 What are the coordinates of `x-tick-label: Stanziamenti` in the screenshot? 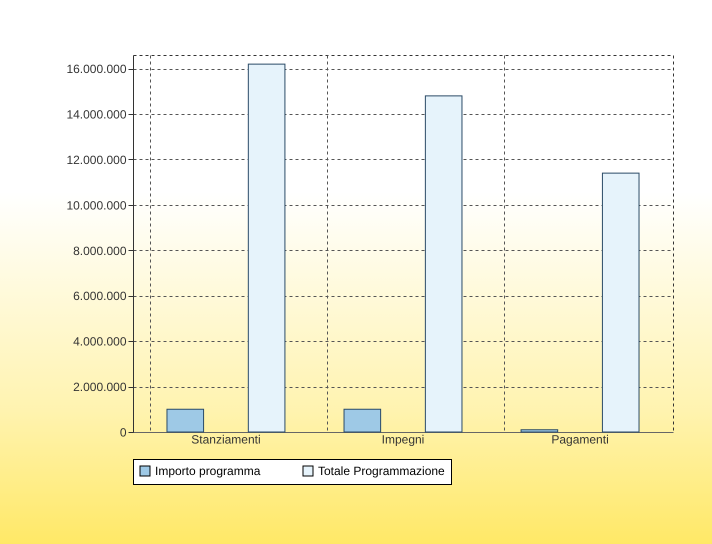 It's located at (226, 439).